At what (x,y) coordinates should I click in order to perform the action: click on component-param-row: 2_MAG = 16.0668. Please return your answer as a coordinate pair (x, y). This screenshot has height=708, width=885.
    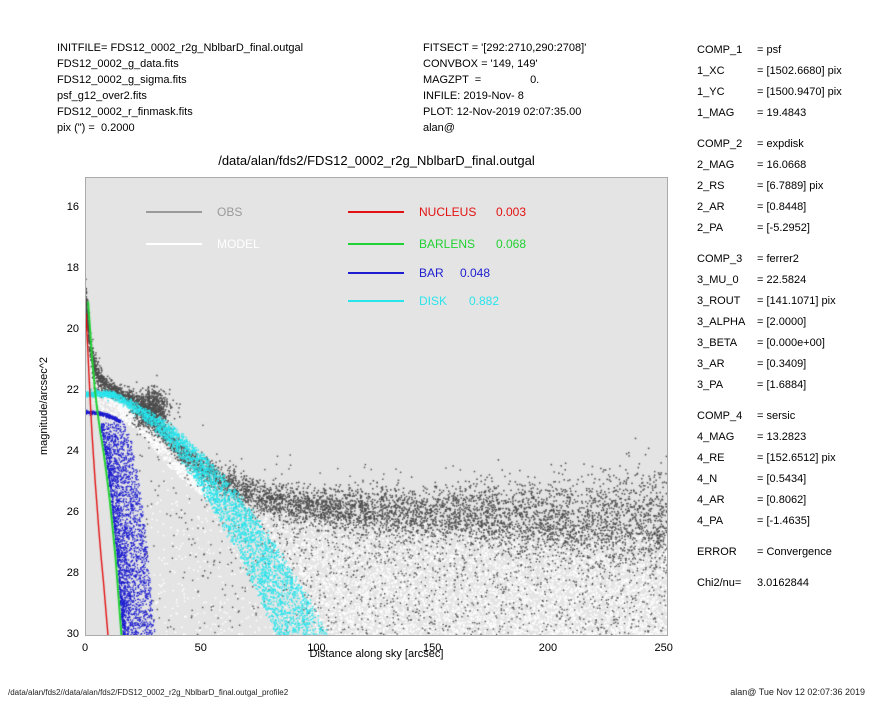
    Looking at the image, I should click on (790, 165).